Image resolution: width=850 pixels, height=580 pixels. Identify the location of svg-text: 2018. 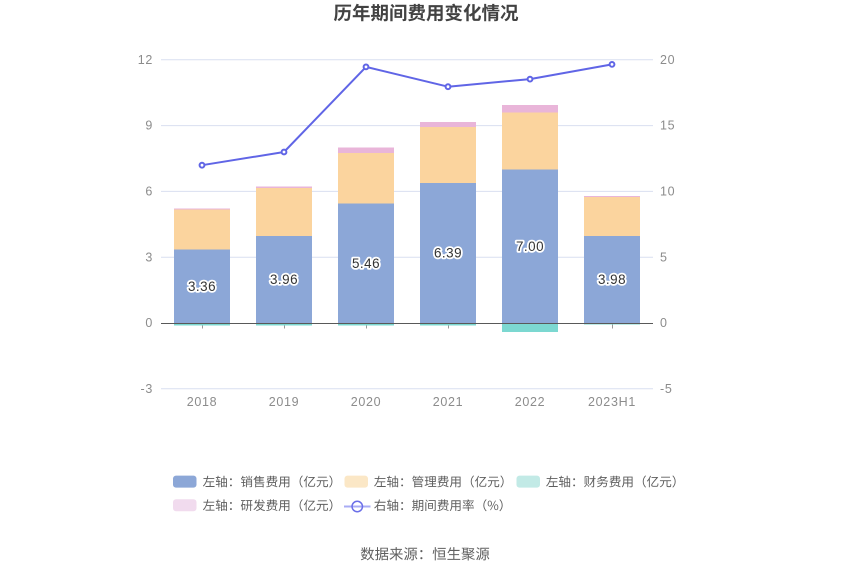
(202, 402).